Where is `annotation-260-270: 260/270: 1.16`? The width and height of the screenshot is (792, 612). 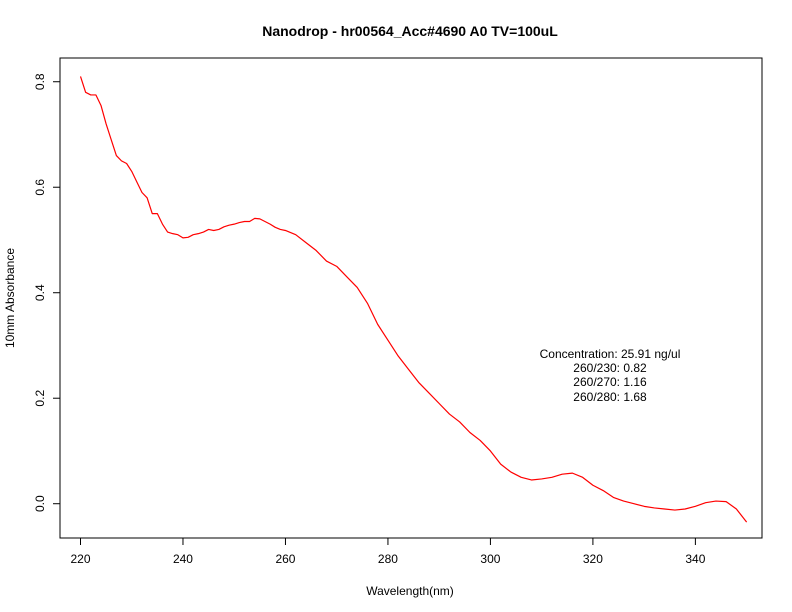 annotation-260-270: 260/270: 1.16 is located at coordinates (610, 382).